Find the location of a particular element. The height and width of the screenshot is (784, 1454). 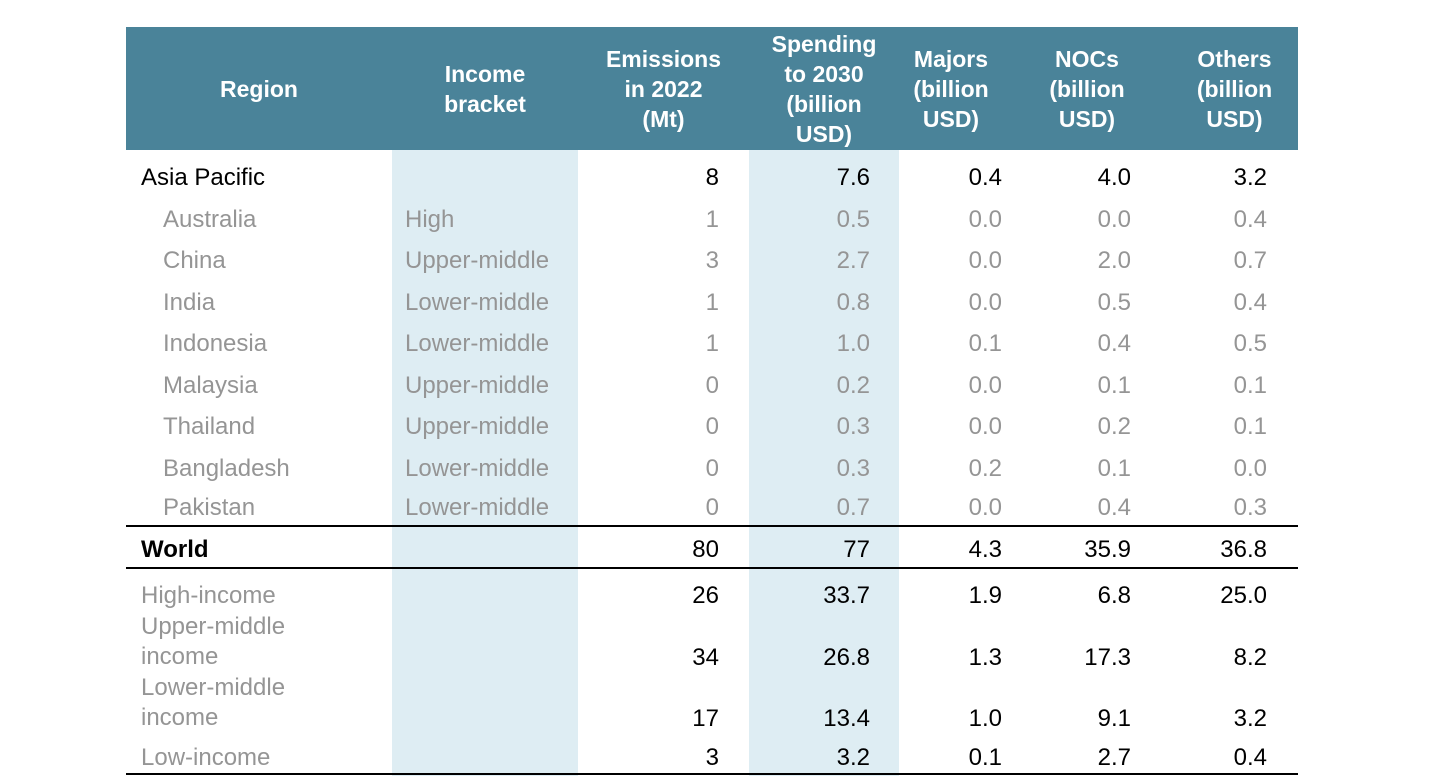

emissions-value: 17 is located at coordinates (705, 718).